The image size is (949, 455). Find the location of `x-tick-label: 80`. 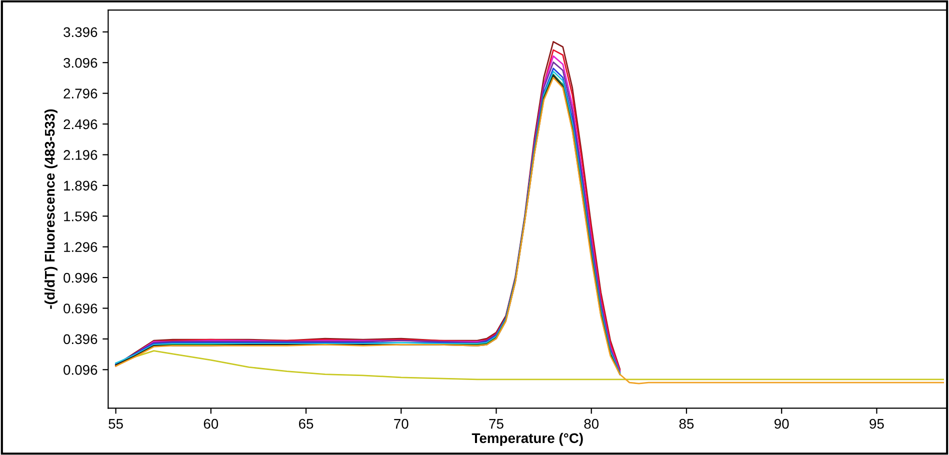

x-tick-label: 80 is located at coordinates (591, 423).